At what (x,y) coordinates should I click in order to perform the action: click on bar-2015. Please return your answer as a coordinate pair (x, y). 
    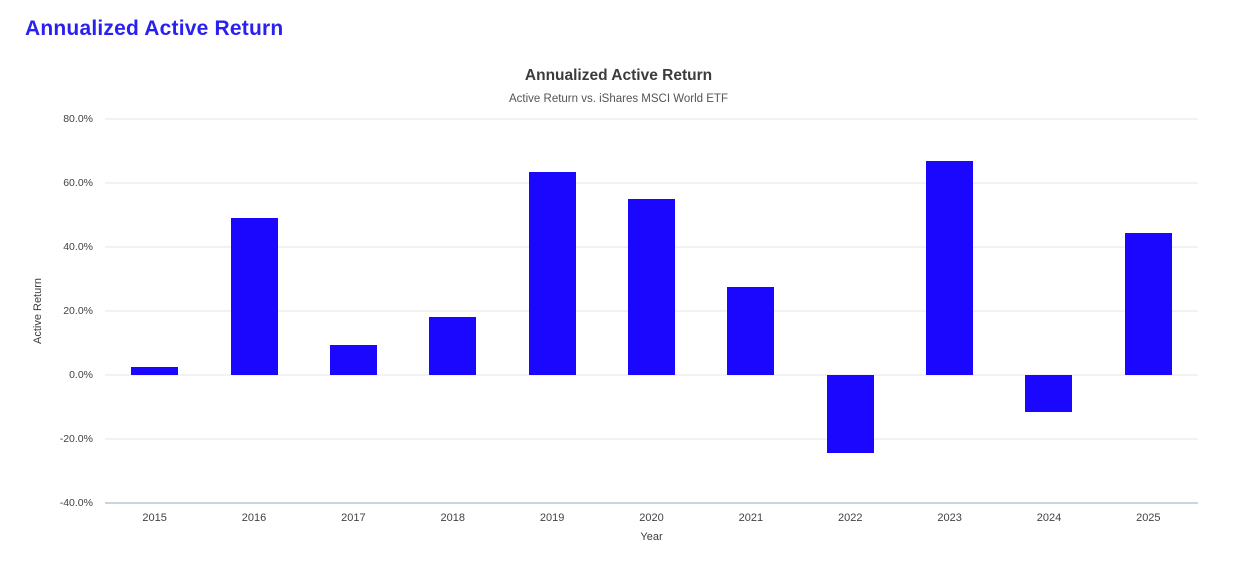
    Looking at the image, I should click on (155, 370).